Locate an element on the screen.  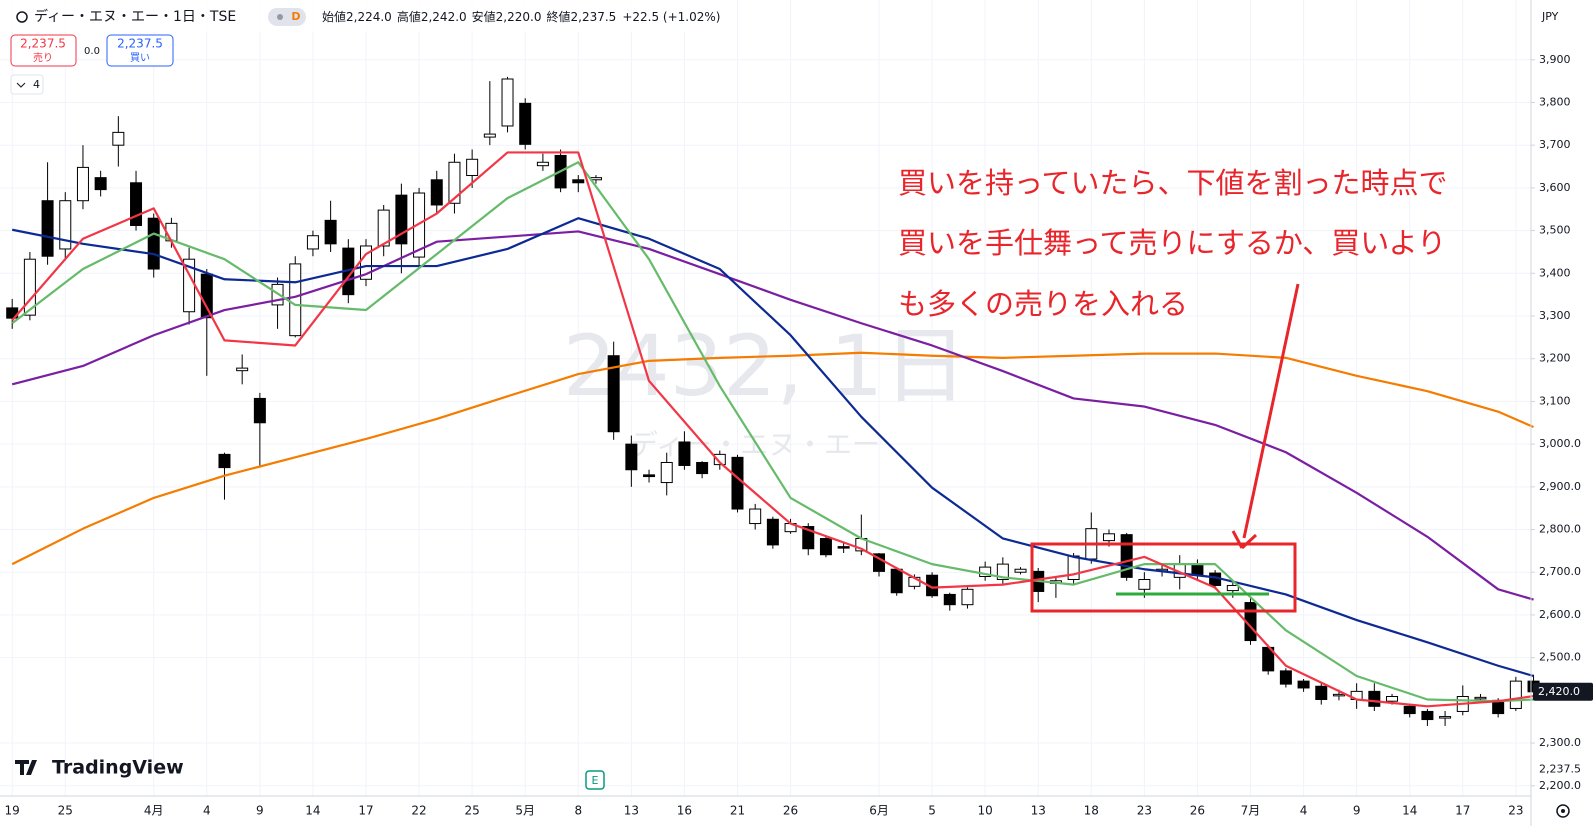
settings is located at coordinates (1563, 811).